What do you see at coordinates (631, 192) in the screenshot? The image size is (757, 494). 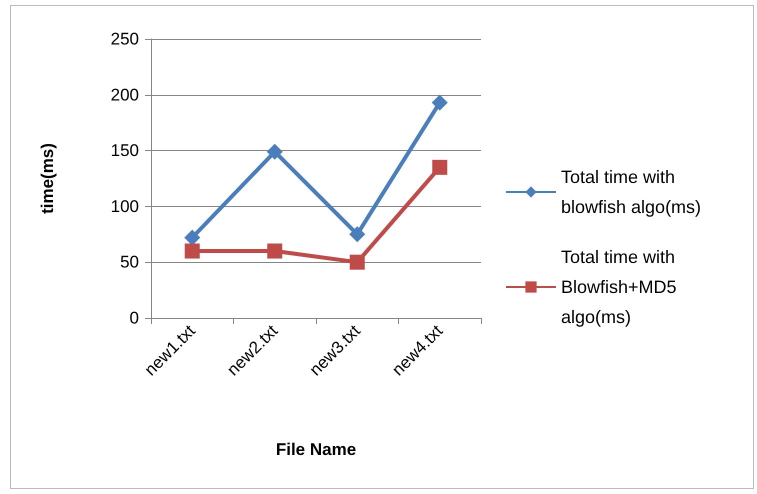 I see `legend-label: Total time with blowfish algo(ms)` at bounding box center [631, 192].